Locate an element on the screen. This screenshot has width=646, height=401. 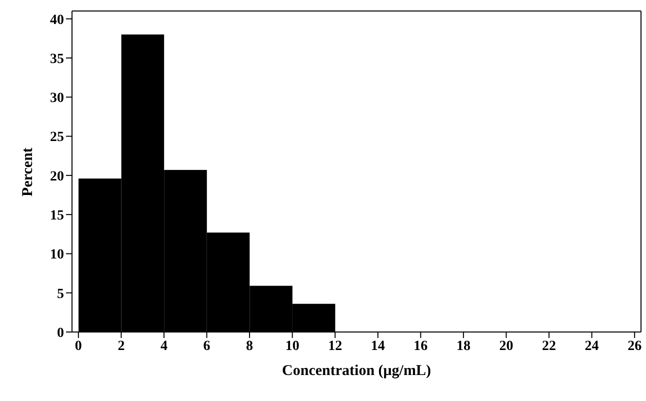
y-tick-label: 30 is located at coordinates (57, 98).